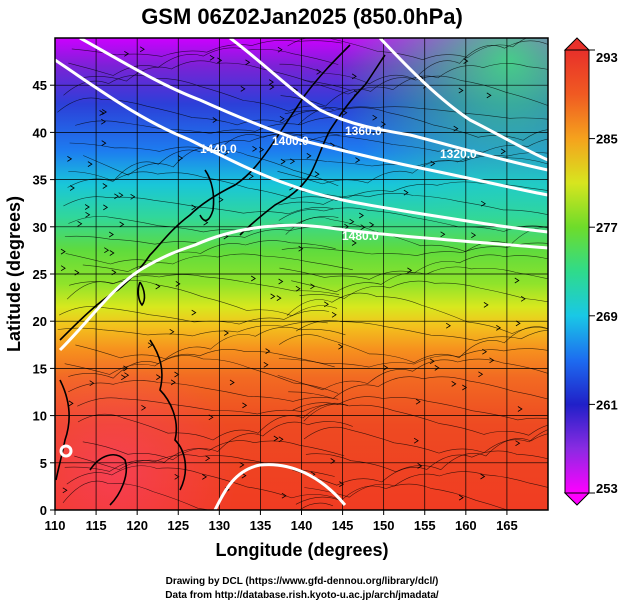  I want to click on contour-south, so click(280, 486).